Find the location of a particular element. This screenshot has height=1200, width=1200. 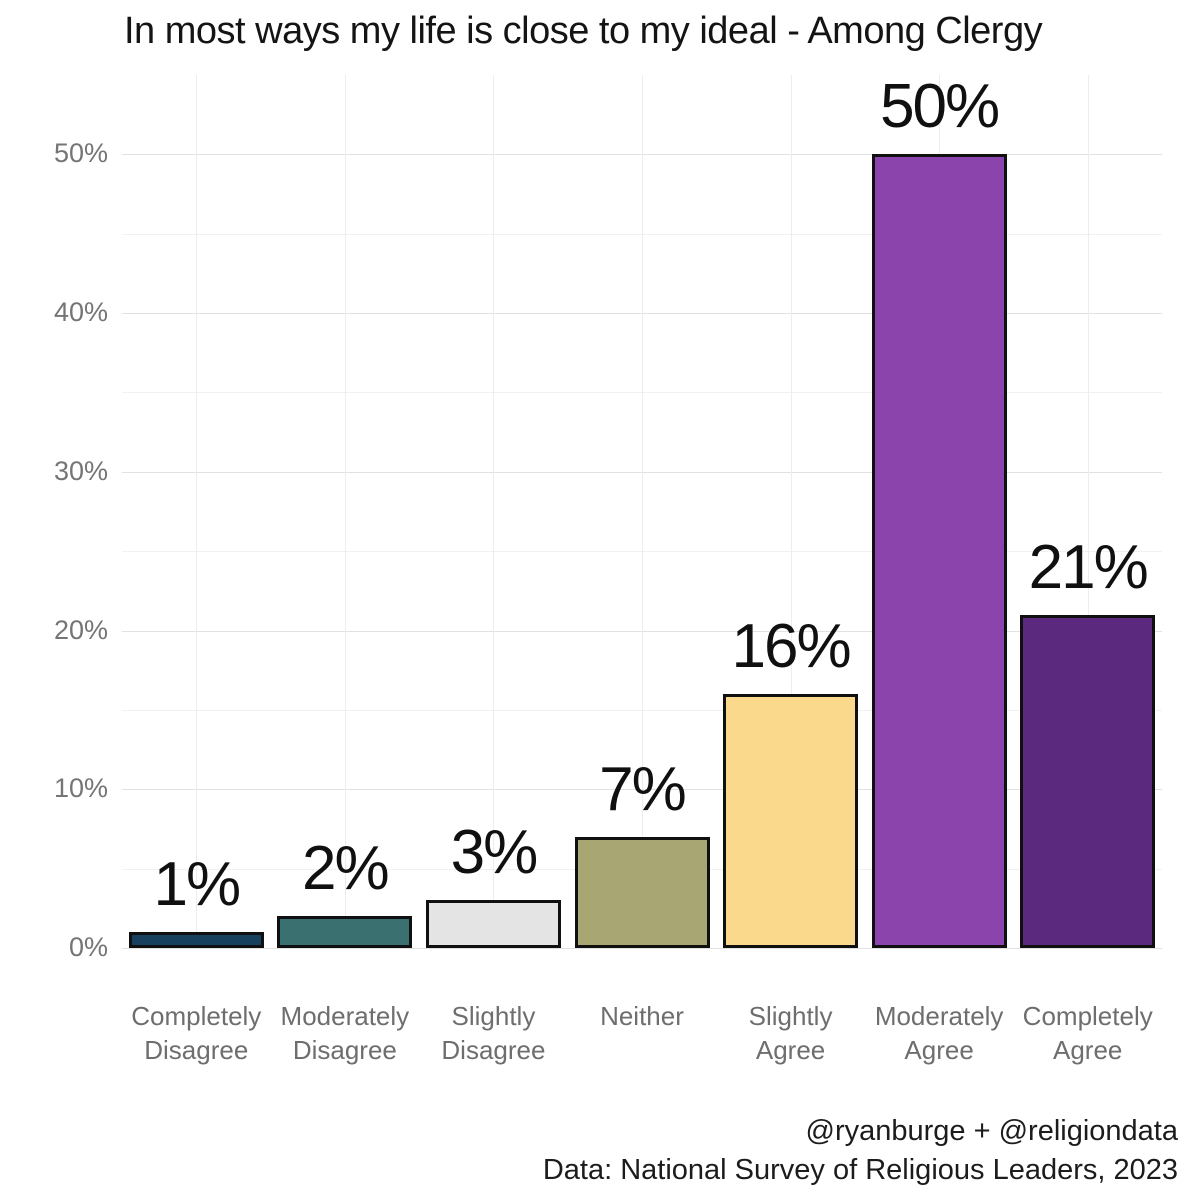

x-tick-slightly-disagree: Slightly Disagree is located at coordinates (493, 1034).